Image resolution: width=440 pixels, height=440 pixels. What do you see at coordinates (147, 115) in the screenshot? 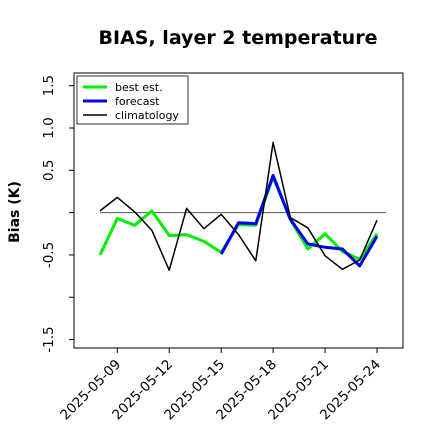
I see `legend-label: climatology` at bounding box center [147, 115].